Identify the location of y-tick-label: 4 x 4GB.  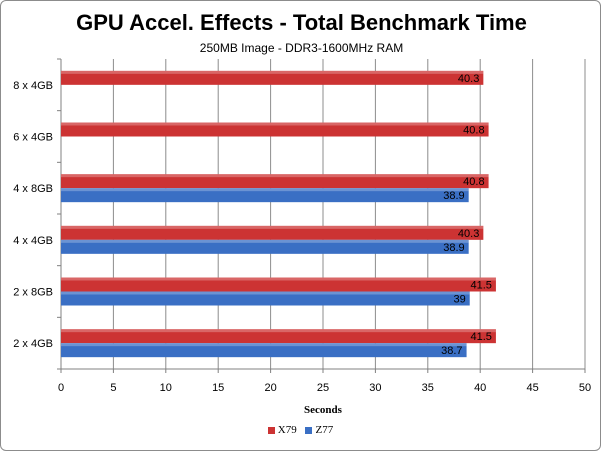
(33, 241).